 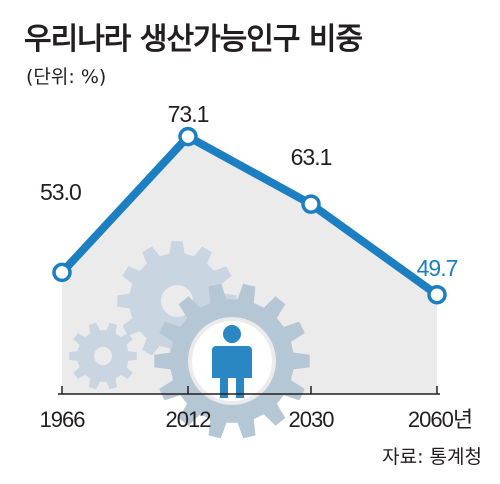 I want to click on data-point-2060년, so click(x=437, y=294).